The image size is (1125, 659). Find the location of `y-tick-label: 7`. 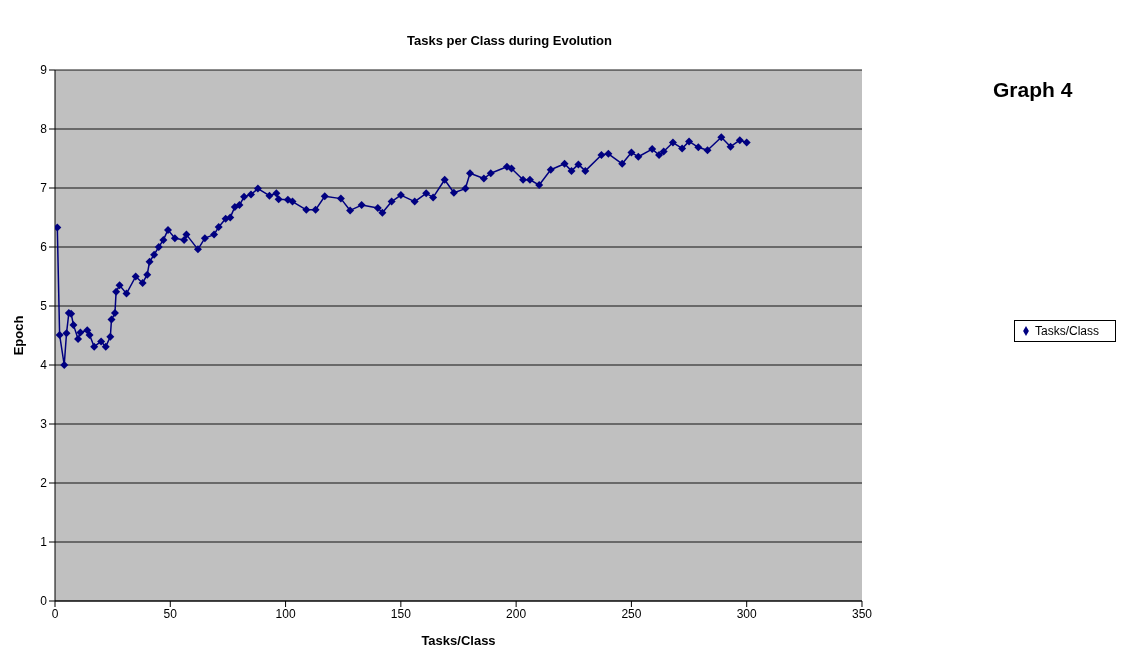

y-tick-label: 7 is located at coordinates (44, 188).